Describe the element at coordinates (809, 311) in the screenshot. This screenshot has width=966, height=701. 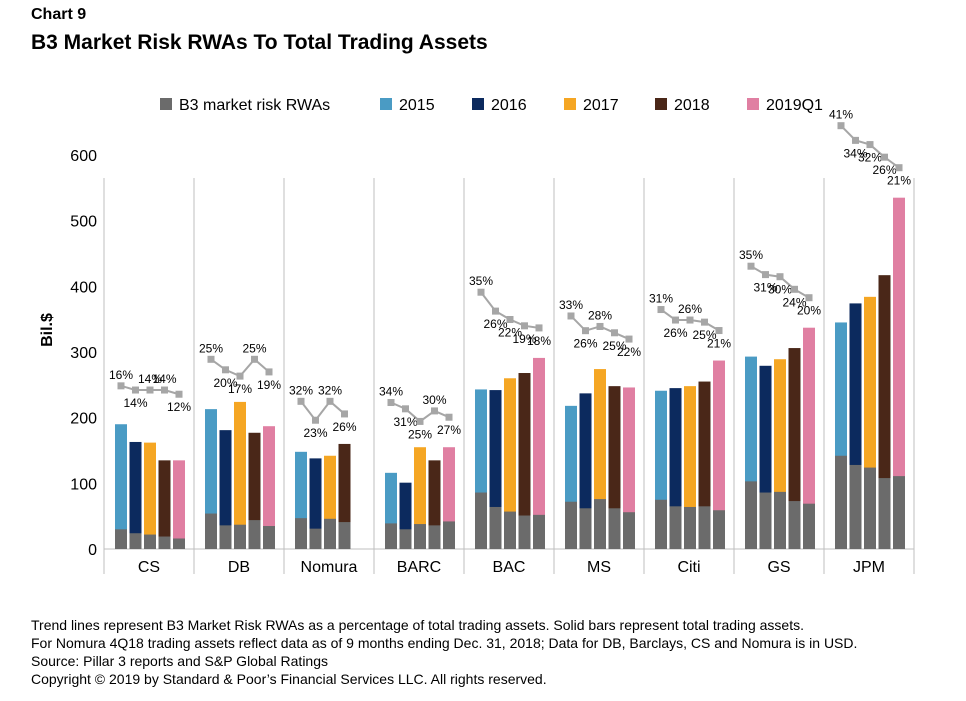
I see `trend-label: 20%` at that location.